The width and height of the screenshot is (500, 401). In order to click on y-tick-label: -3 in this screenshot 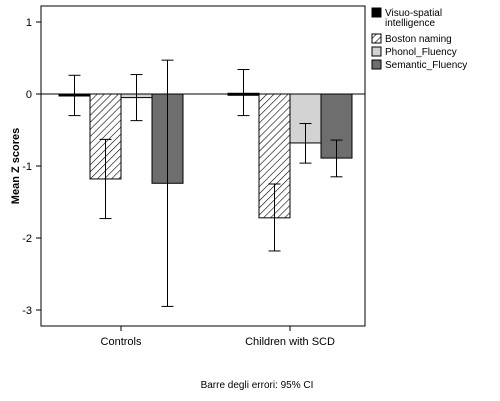, I will do `click(27, 311)`.